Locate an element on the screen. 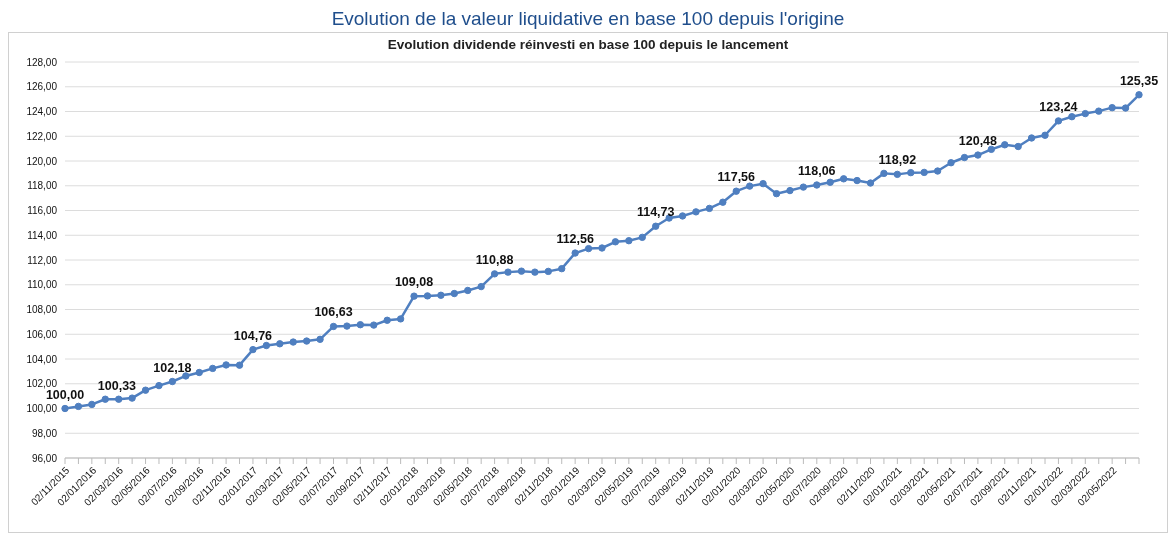  data-label: 110,88 is located at coordinates (494, 259).